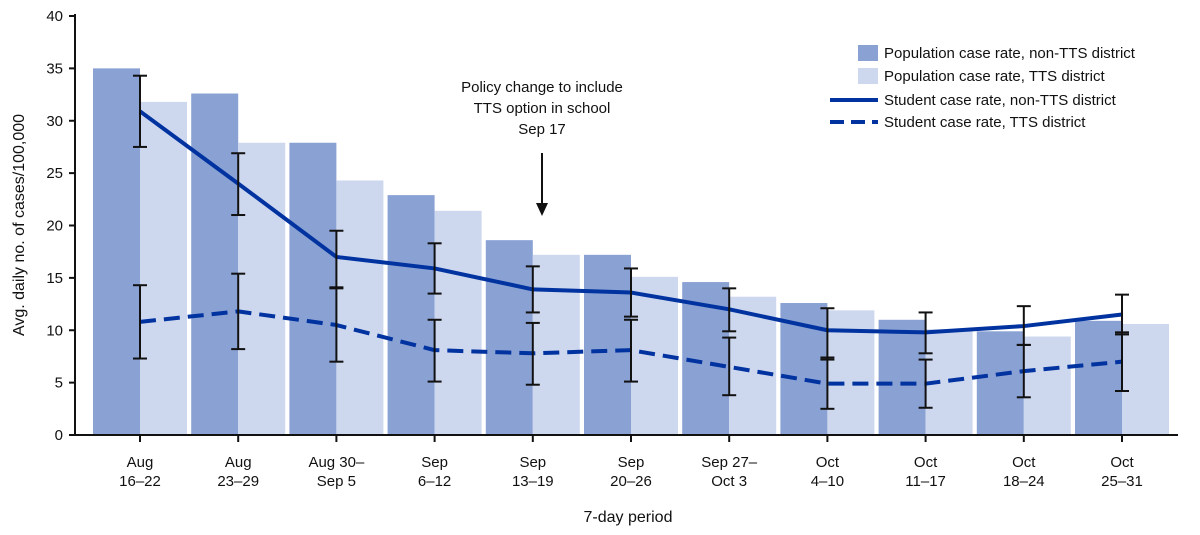 This screenshot has height=535, width=1200. Describe the element at coordinates (1122, 481) in the screenshot. I see `x-tick-label: 25–31` at that location.